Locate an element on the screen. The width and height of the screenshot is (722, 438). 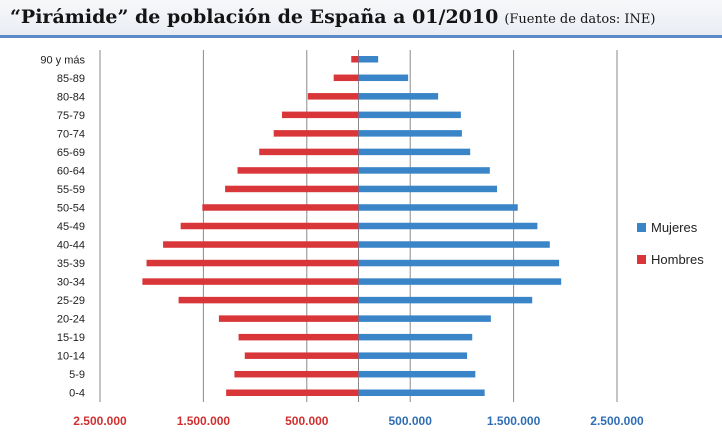
y-tick-label: 60-64 is located at coordinates (71, 171).